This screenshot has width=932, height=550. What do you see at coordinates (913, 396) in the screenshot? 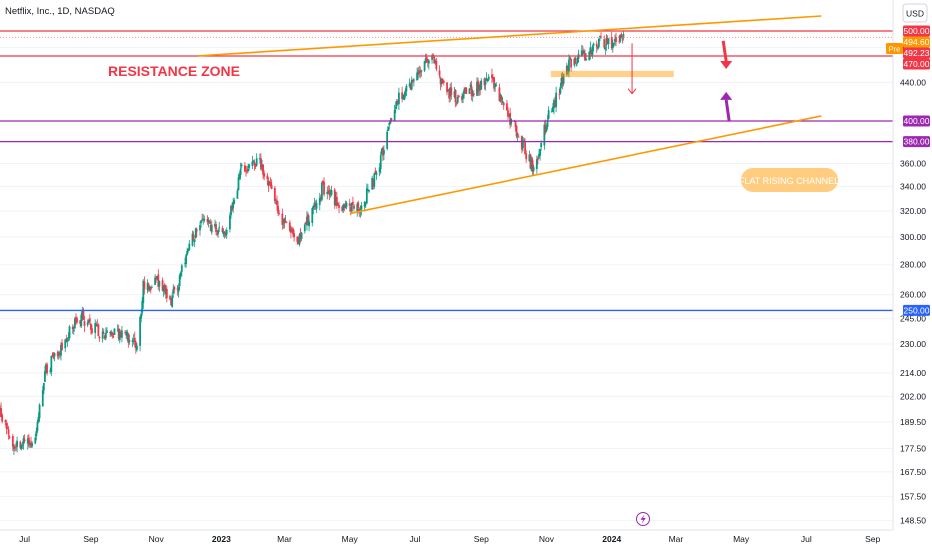
I see `y-tick-label: 202.00` at bounding box center [913, 396].